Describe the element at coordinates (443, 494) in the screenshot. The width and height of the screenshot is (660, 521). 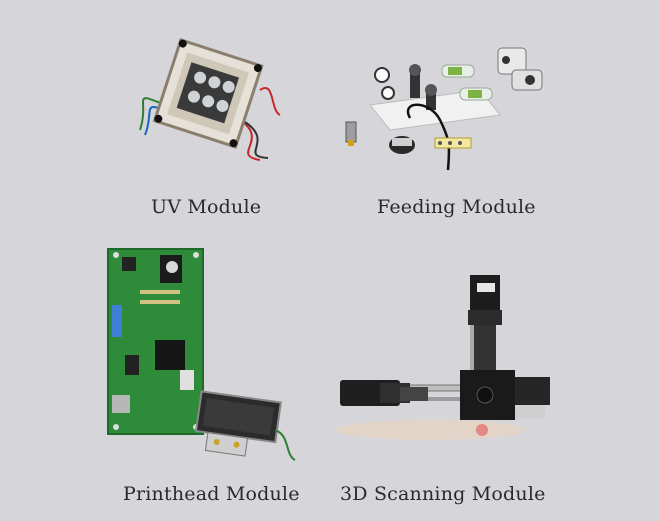
I see `3d-scanning-module-caption: 3D Scanning Module` at that location.